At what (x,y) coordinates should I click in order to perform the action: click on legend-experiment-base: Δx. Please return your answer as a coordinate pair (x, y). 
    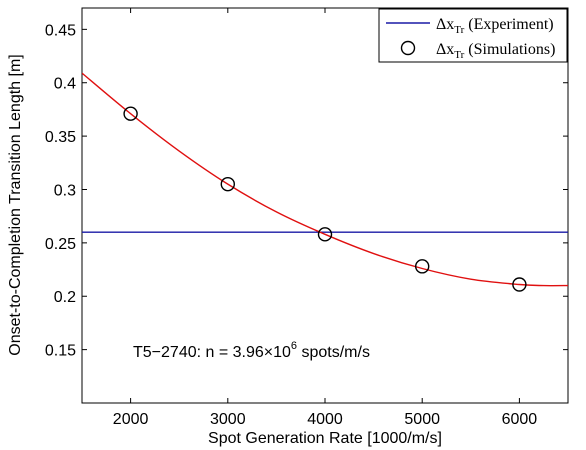
    Looking at the image, I should click on (445, 24).